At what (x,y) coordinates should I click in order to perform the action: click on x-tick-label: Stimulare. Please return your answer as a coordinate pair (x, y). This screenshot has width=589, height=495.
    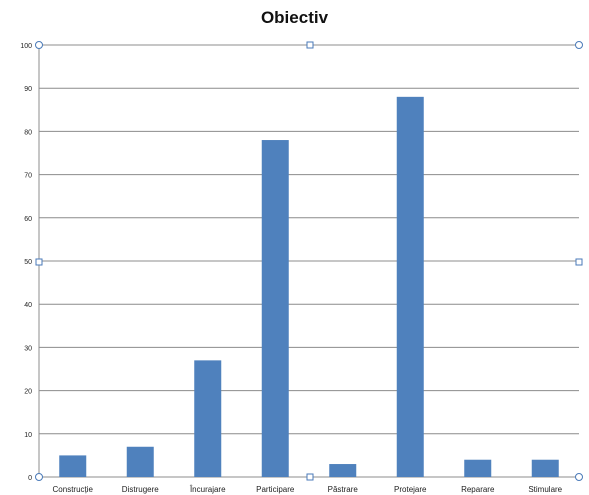
    Looking at the image, I should click on (545, 489).